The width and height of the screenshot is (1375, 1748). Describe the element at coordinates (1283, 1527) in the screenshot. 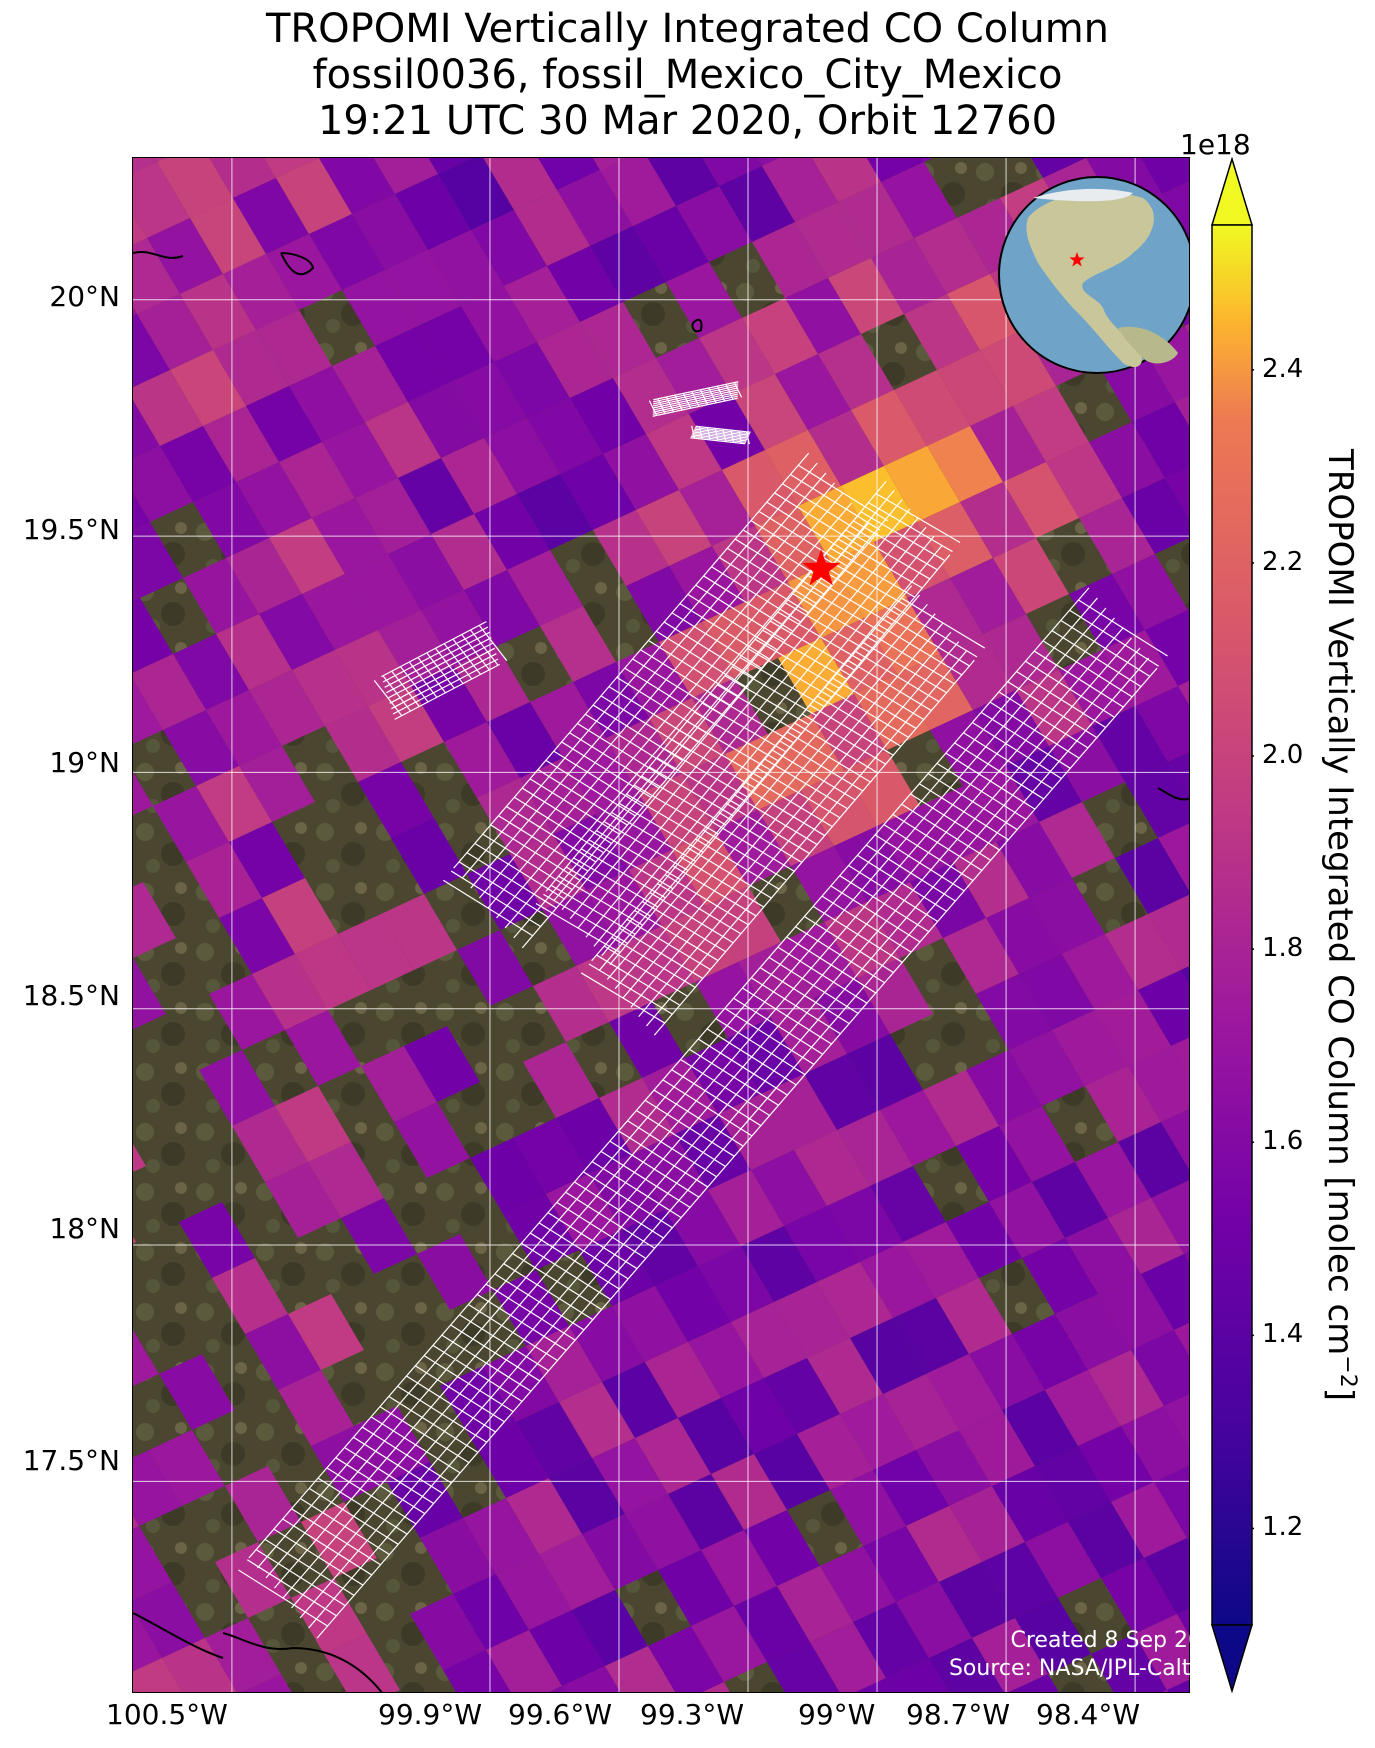

I see `colorbar-tick-label: 1.2` at that location.